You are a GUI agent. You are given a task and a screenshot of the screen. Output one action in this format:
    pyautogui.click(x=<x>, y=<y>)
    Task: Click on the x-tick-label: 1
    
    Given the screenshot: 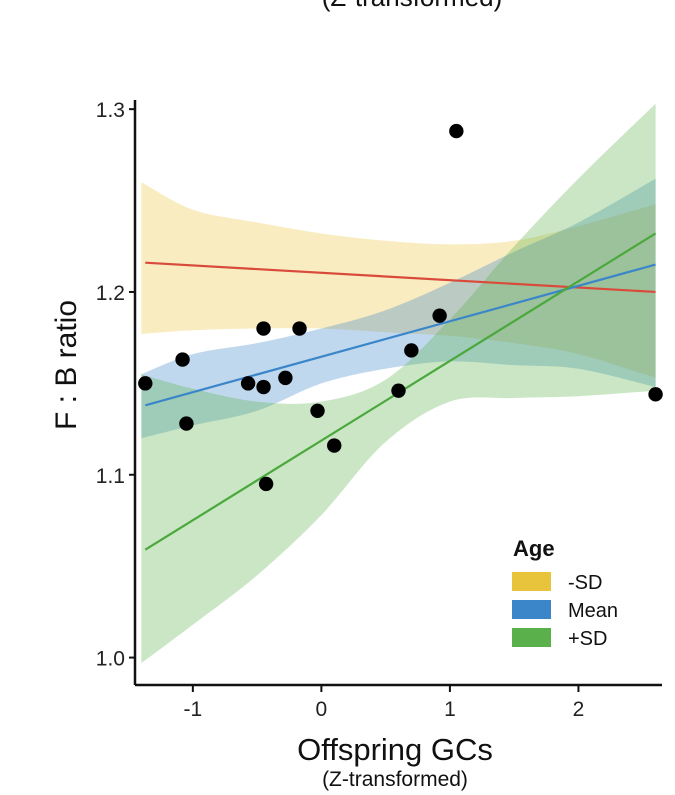 What is the action you would take?
    pyautogui.click(x=450, y=709)
    